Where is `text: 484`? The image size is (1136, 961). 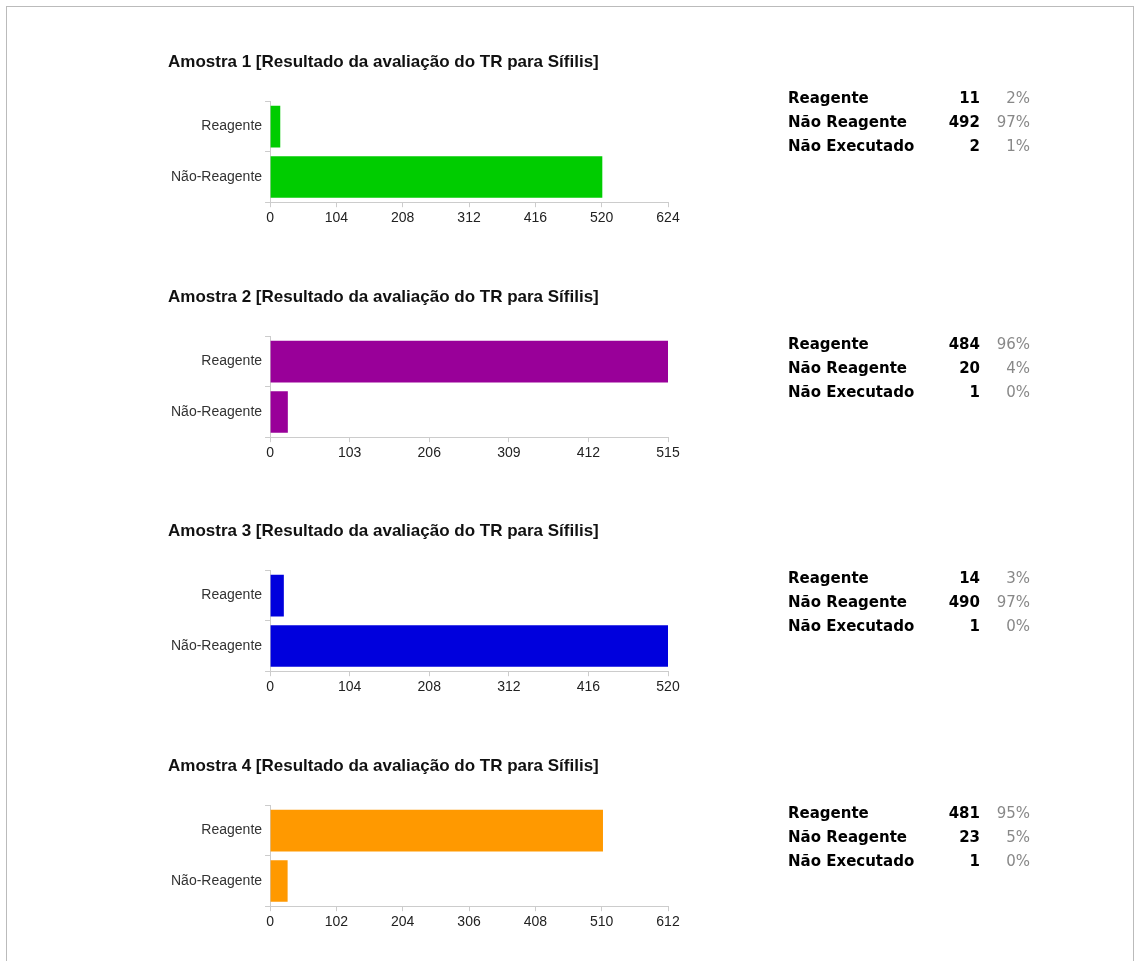
text: 484 is located at coordinates (963, 344).